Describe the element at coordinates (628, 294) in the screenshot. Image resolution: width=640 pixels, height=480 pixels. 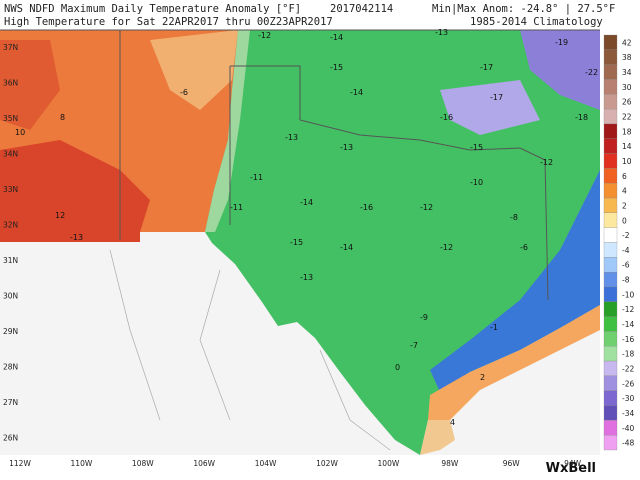
I see `colorbar-label: -10` at that location.